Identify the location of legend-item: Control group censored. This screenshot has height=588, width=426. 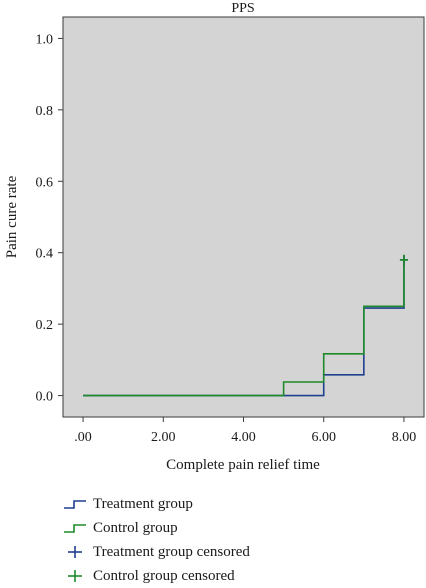
(156, 576).